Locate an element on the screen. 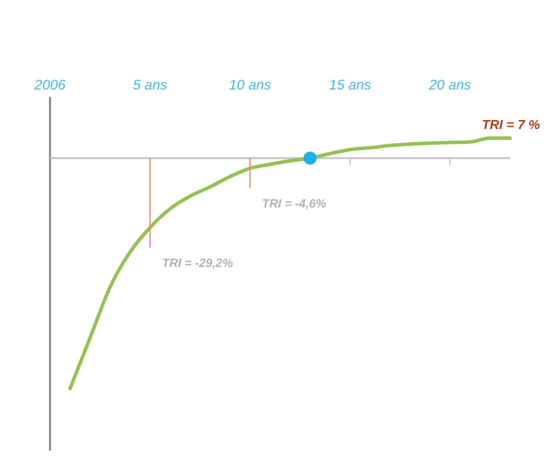  annotation: TRI = 7 % is located at coordinates (511, 124).